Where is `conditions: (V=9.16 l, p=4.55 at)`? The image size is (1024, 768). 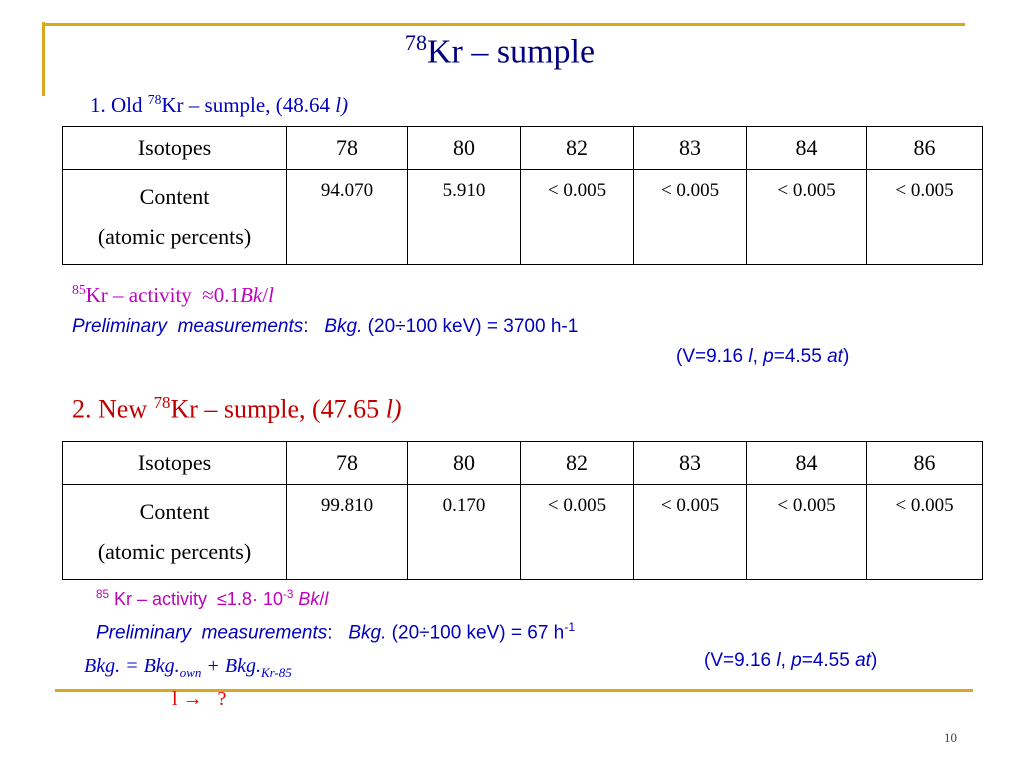 conditions: (V=9.16 l, p=4.55 at) is located at coordinates (762, 357).